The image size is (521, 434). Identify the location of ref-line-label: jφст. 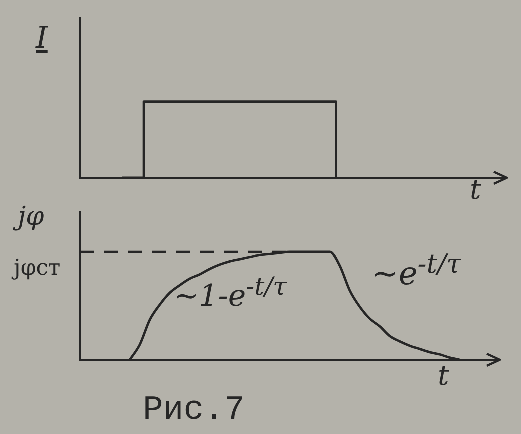
(37, 268).